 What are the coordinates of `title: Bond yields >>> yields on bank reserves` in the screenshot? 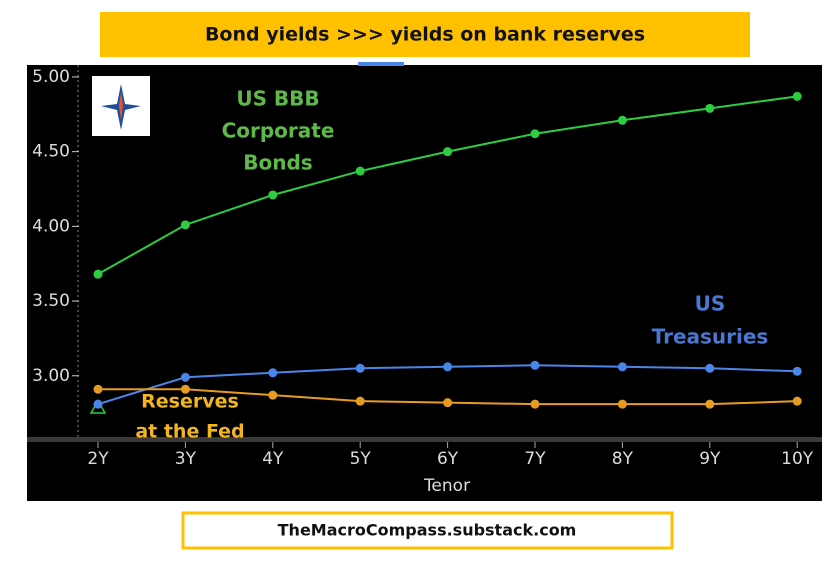 It's located at (425, 35).